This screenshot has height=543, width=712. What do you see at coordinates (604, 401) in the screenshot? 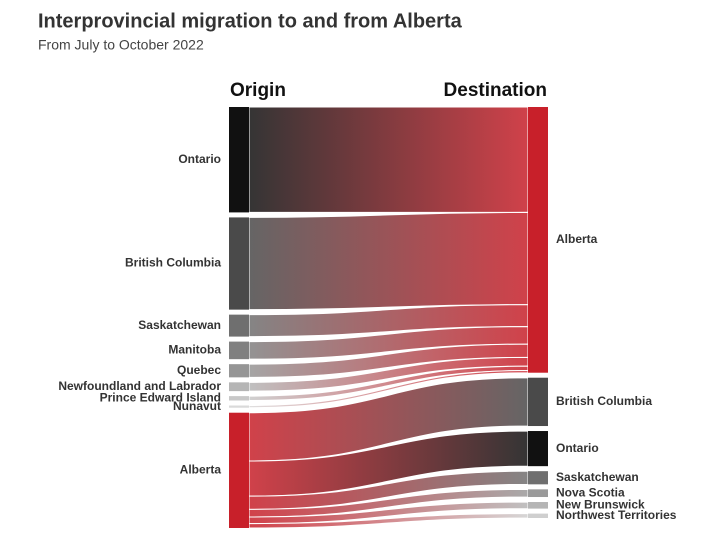
I see `destination-label: British Columbia` at bounding box center [604, 401].